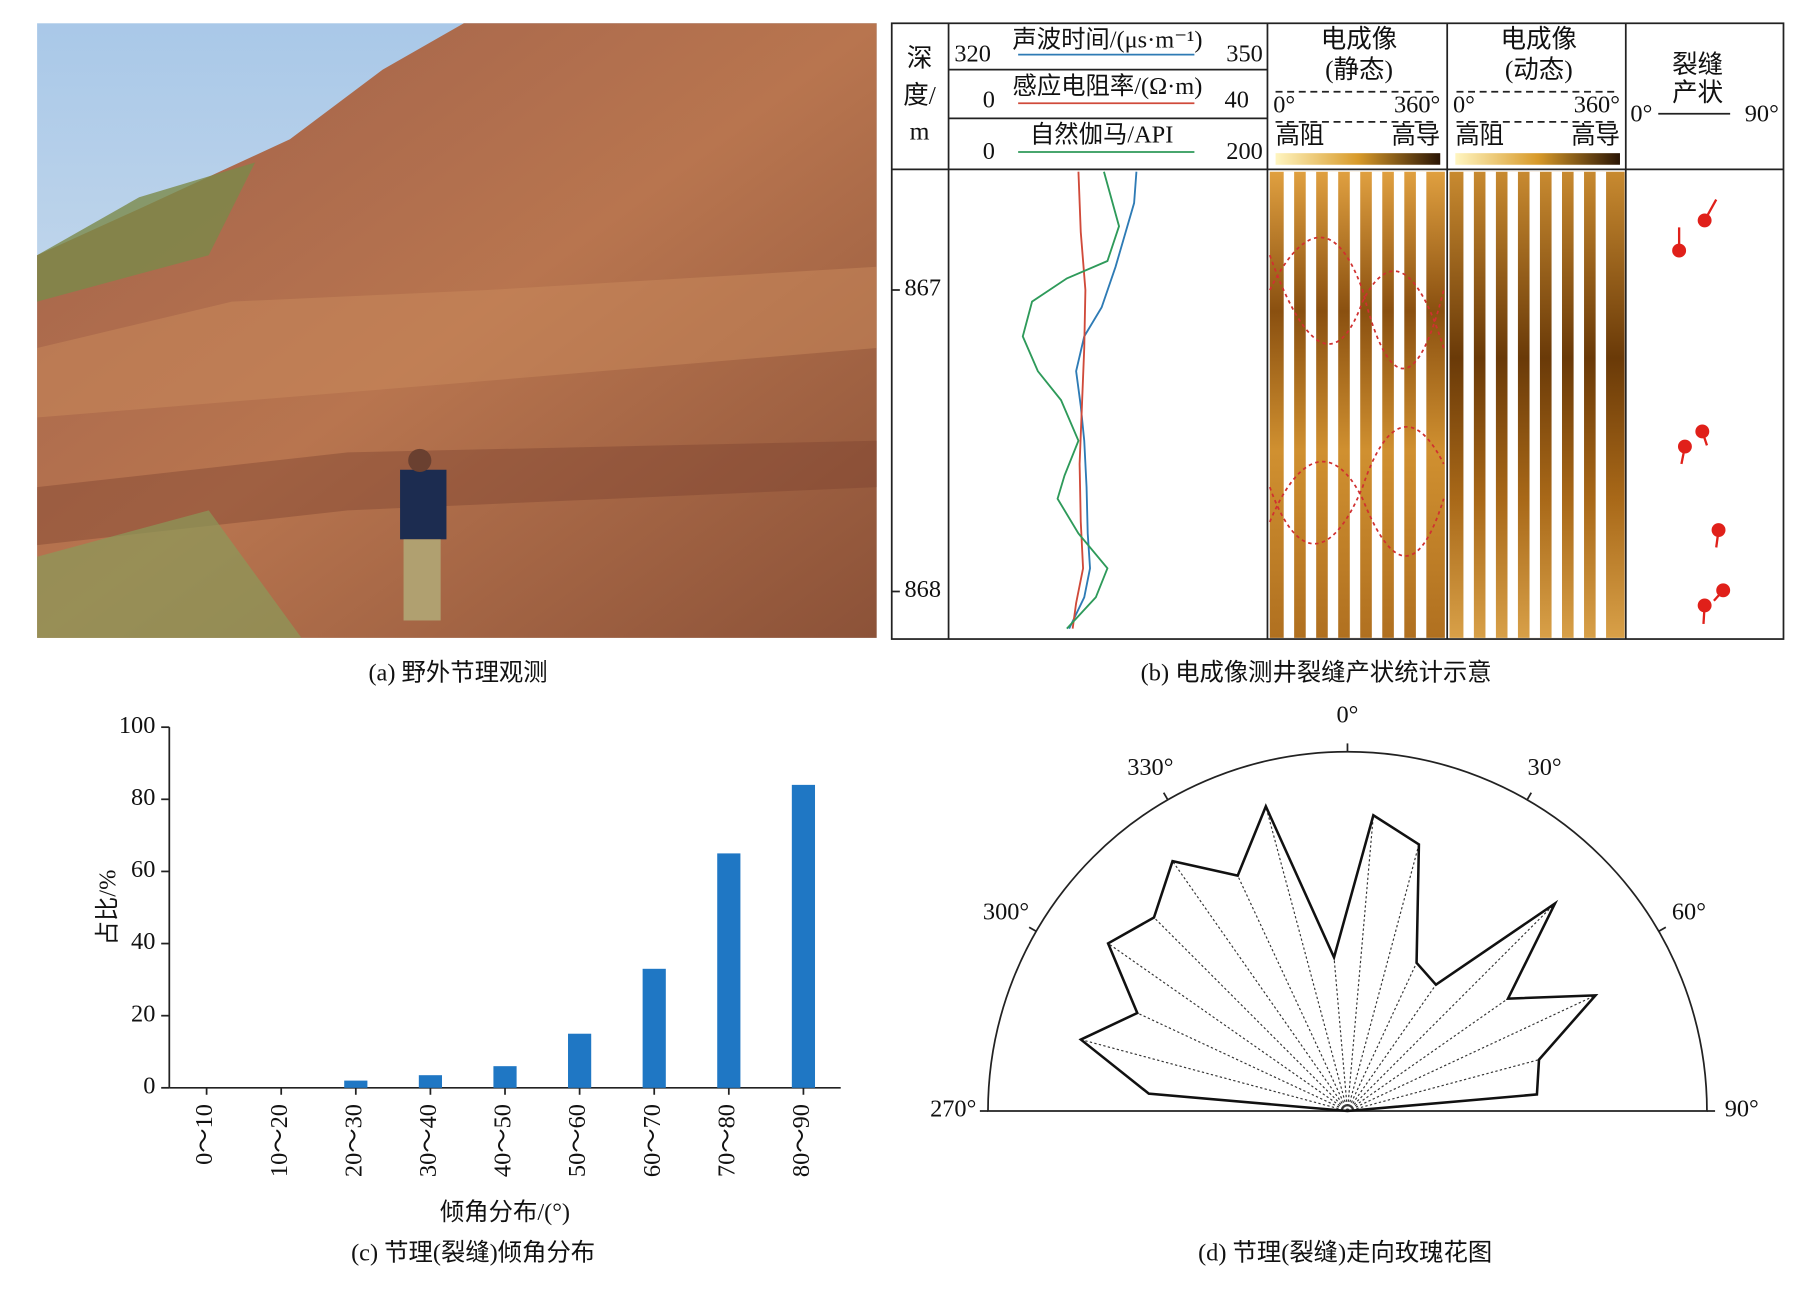  What do you see at coordinates (1006, 911) in the screenshot?
I see `angle-label: 300°` at bounding box center [1006, 911].